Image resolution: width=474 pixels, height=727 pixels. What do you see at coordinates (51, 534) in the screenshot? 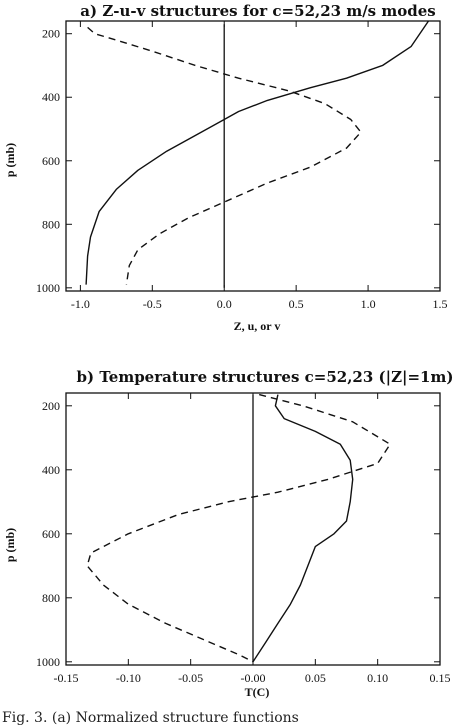
I see `panel-b-ytick-label: 600` at bounding box center [51, 534].